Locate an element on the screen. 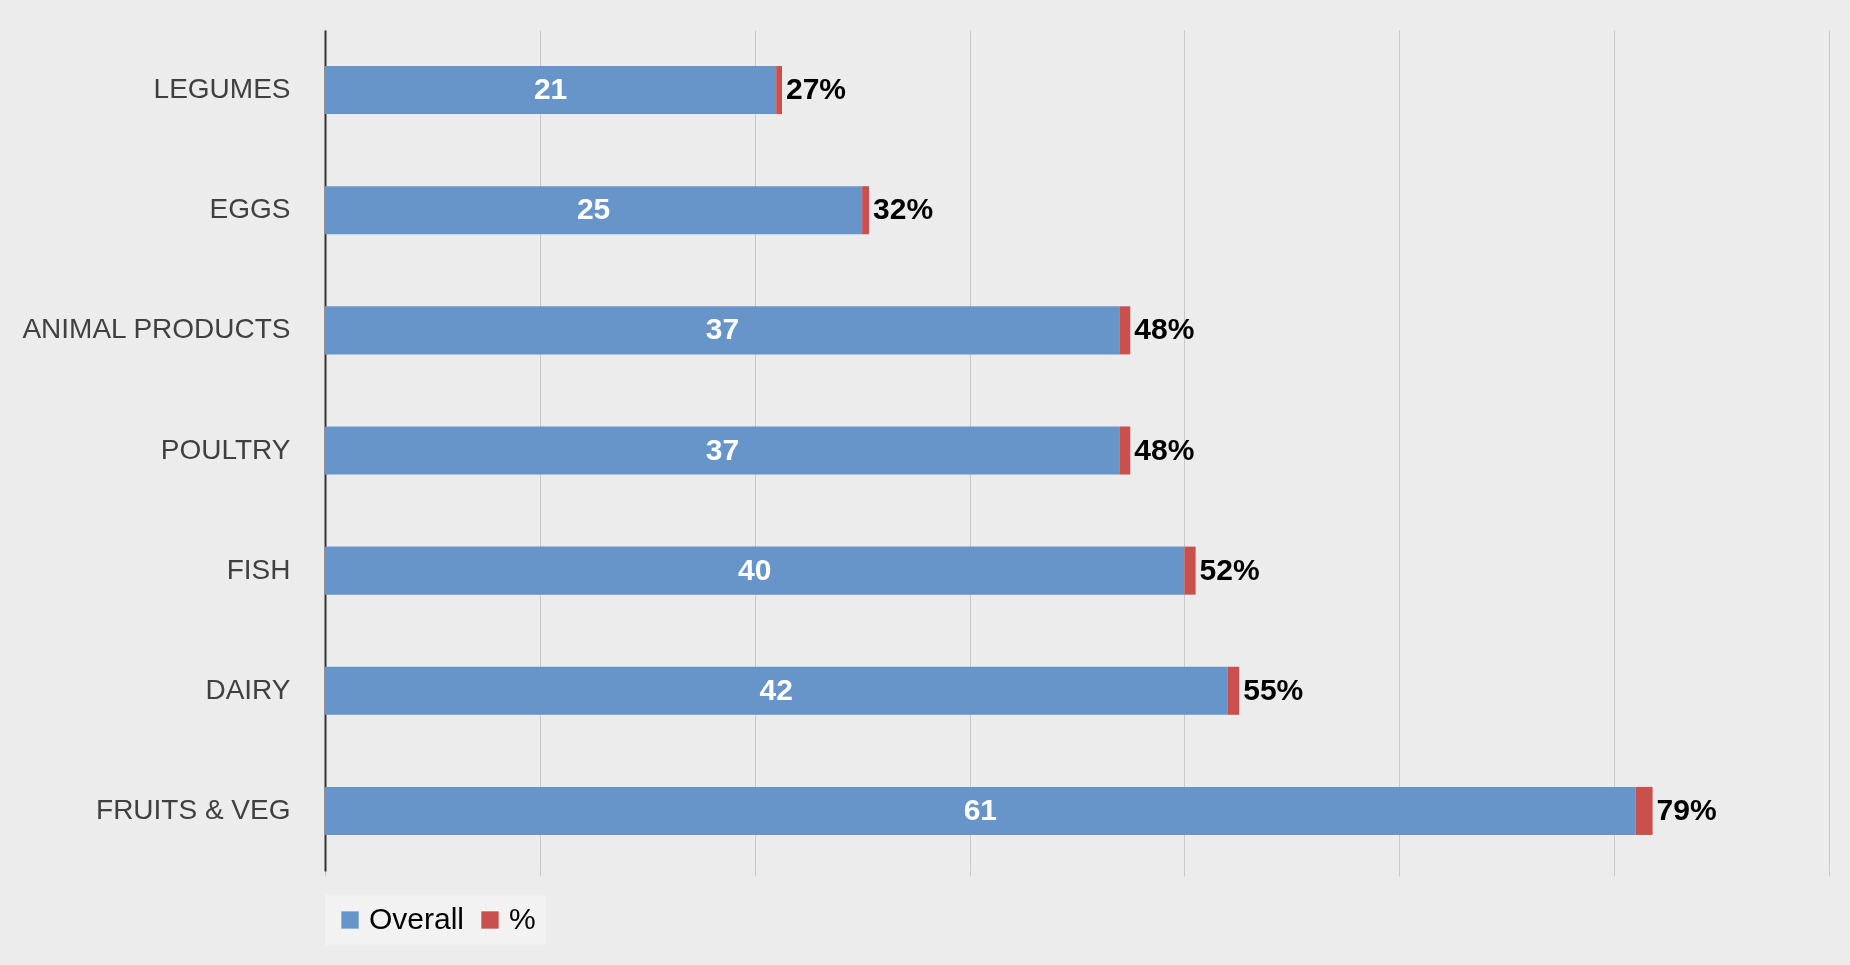 This screenshot has height=965, width=1850. legend-label: % is located at coordinates (522, 918).